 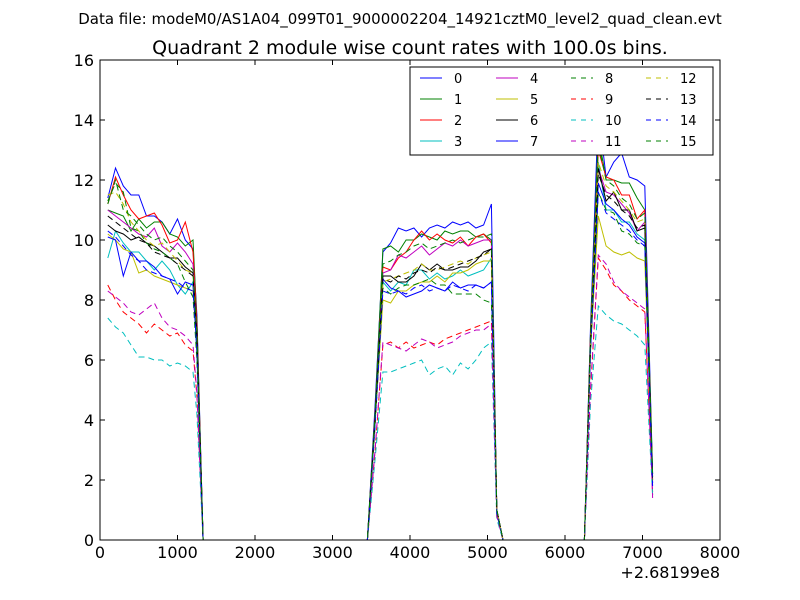 I want to click on legend-label-9: 9, so click(x=609, y=100).